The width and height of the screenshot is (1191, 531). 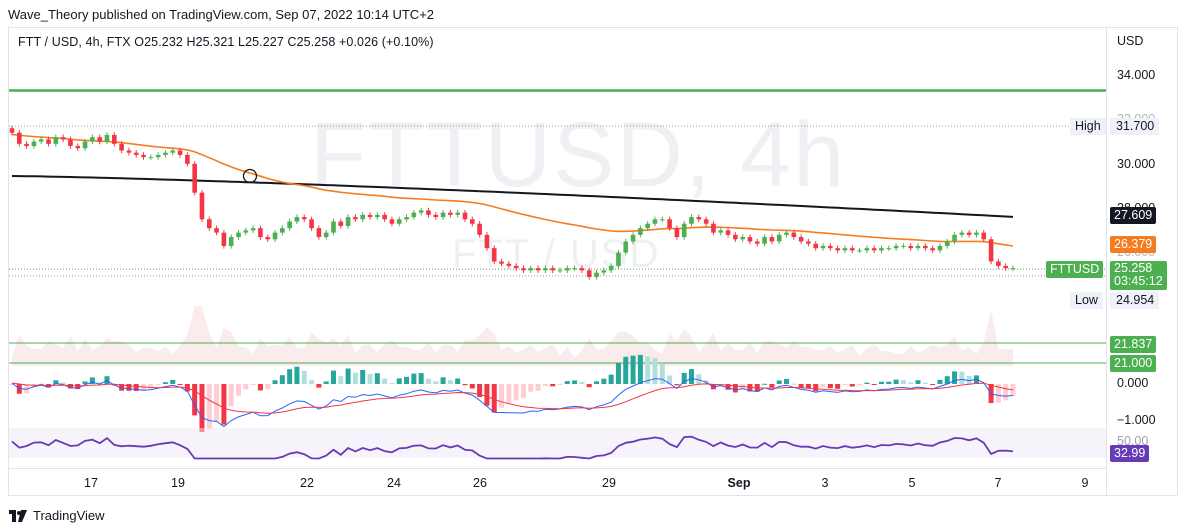 What do you see at coordinates (1133, 244) in the screenshot?
I see `ema50-price-tag: 26.379` at bounding box center [1133, 244].